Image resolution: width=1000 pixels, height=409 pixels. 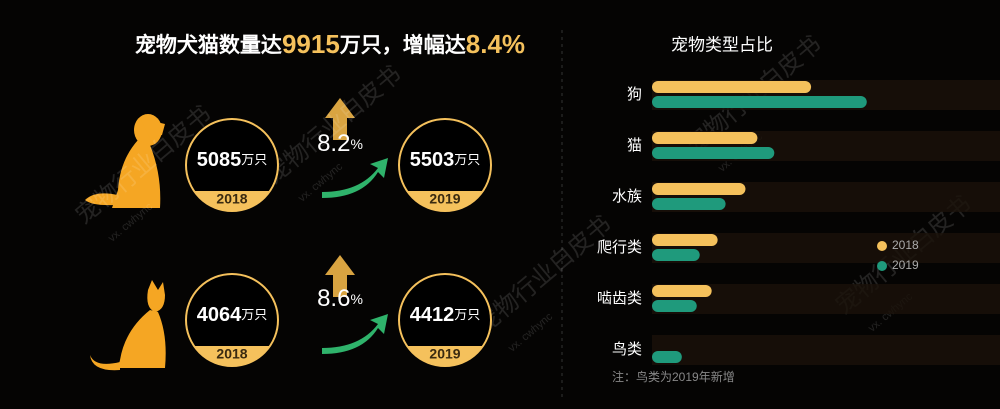 What do you see at coordinates (402, 45) in the screenshot?
I see `headline-text: 万只，增幅达` at bounding box center [402, 45].